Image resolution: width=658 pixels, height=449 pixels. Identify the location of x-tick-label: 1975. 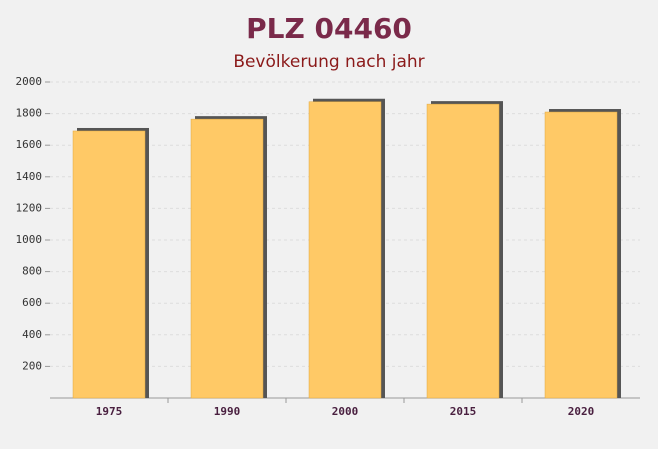
(109, 411).